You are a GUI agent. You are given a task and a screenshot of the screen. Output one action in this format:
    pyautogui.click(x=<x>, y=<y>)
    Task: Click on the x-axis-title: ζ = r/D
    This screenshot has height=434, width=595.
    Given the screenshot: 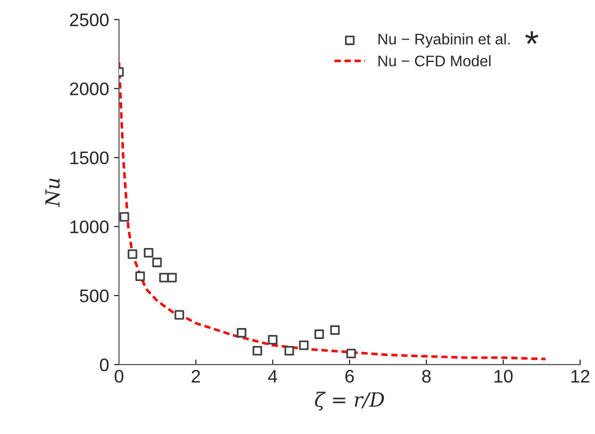 What is the action you would take?
    pyautogui.click(x=349, y=401)
    